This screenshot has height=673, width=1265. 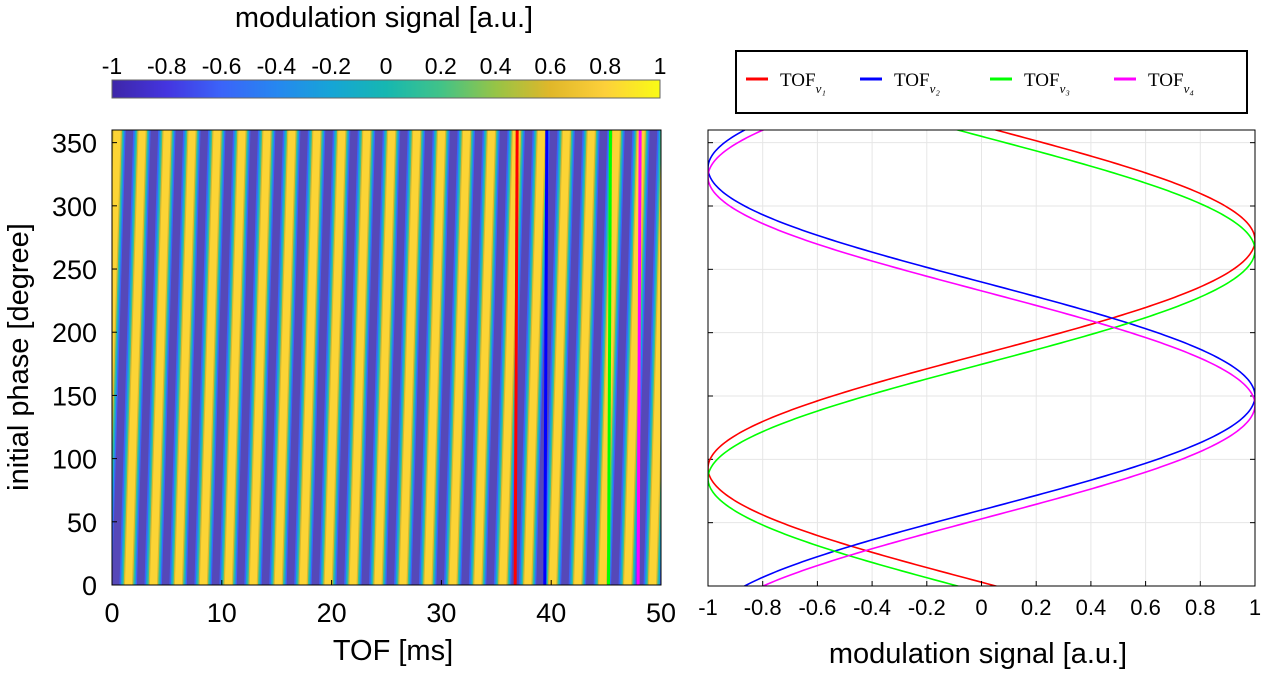 I want to click on heatmap-y-tick-label: 50, so click(x=82, y=523).